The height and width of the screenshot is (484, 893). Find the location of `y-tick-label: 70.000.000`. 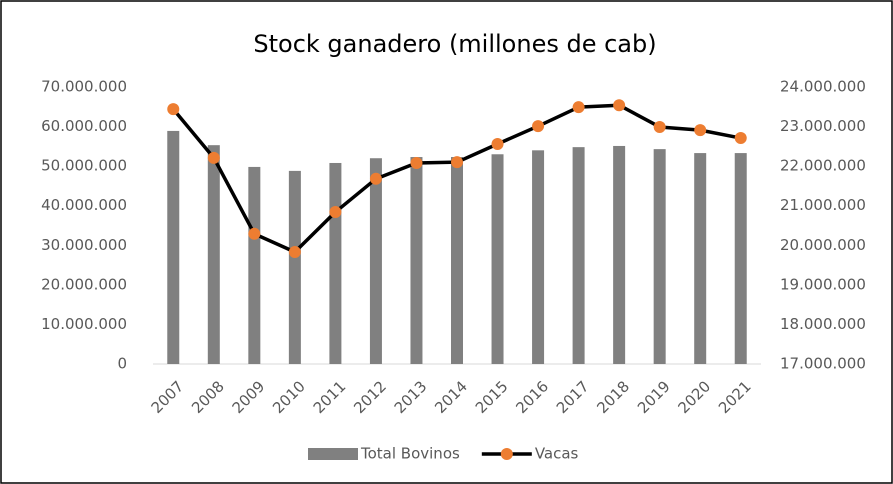

y-tick-label: 70.000.000 is located at coordinates (84, 87).